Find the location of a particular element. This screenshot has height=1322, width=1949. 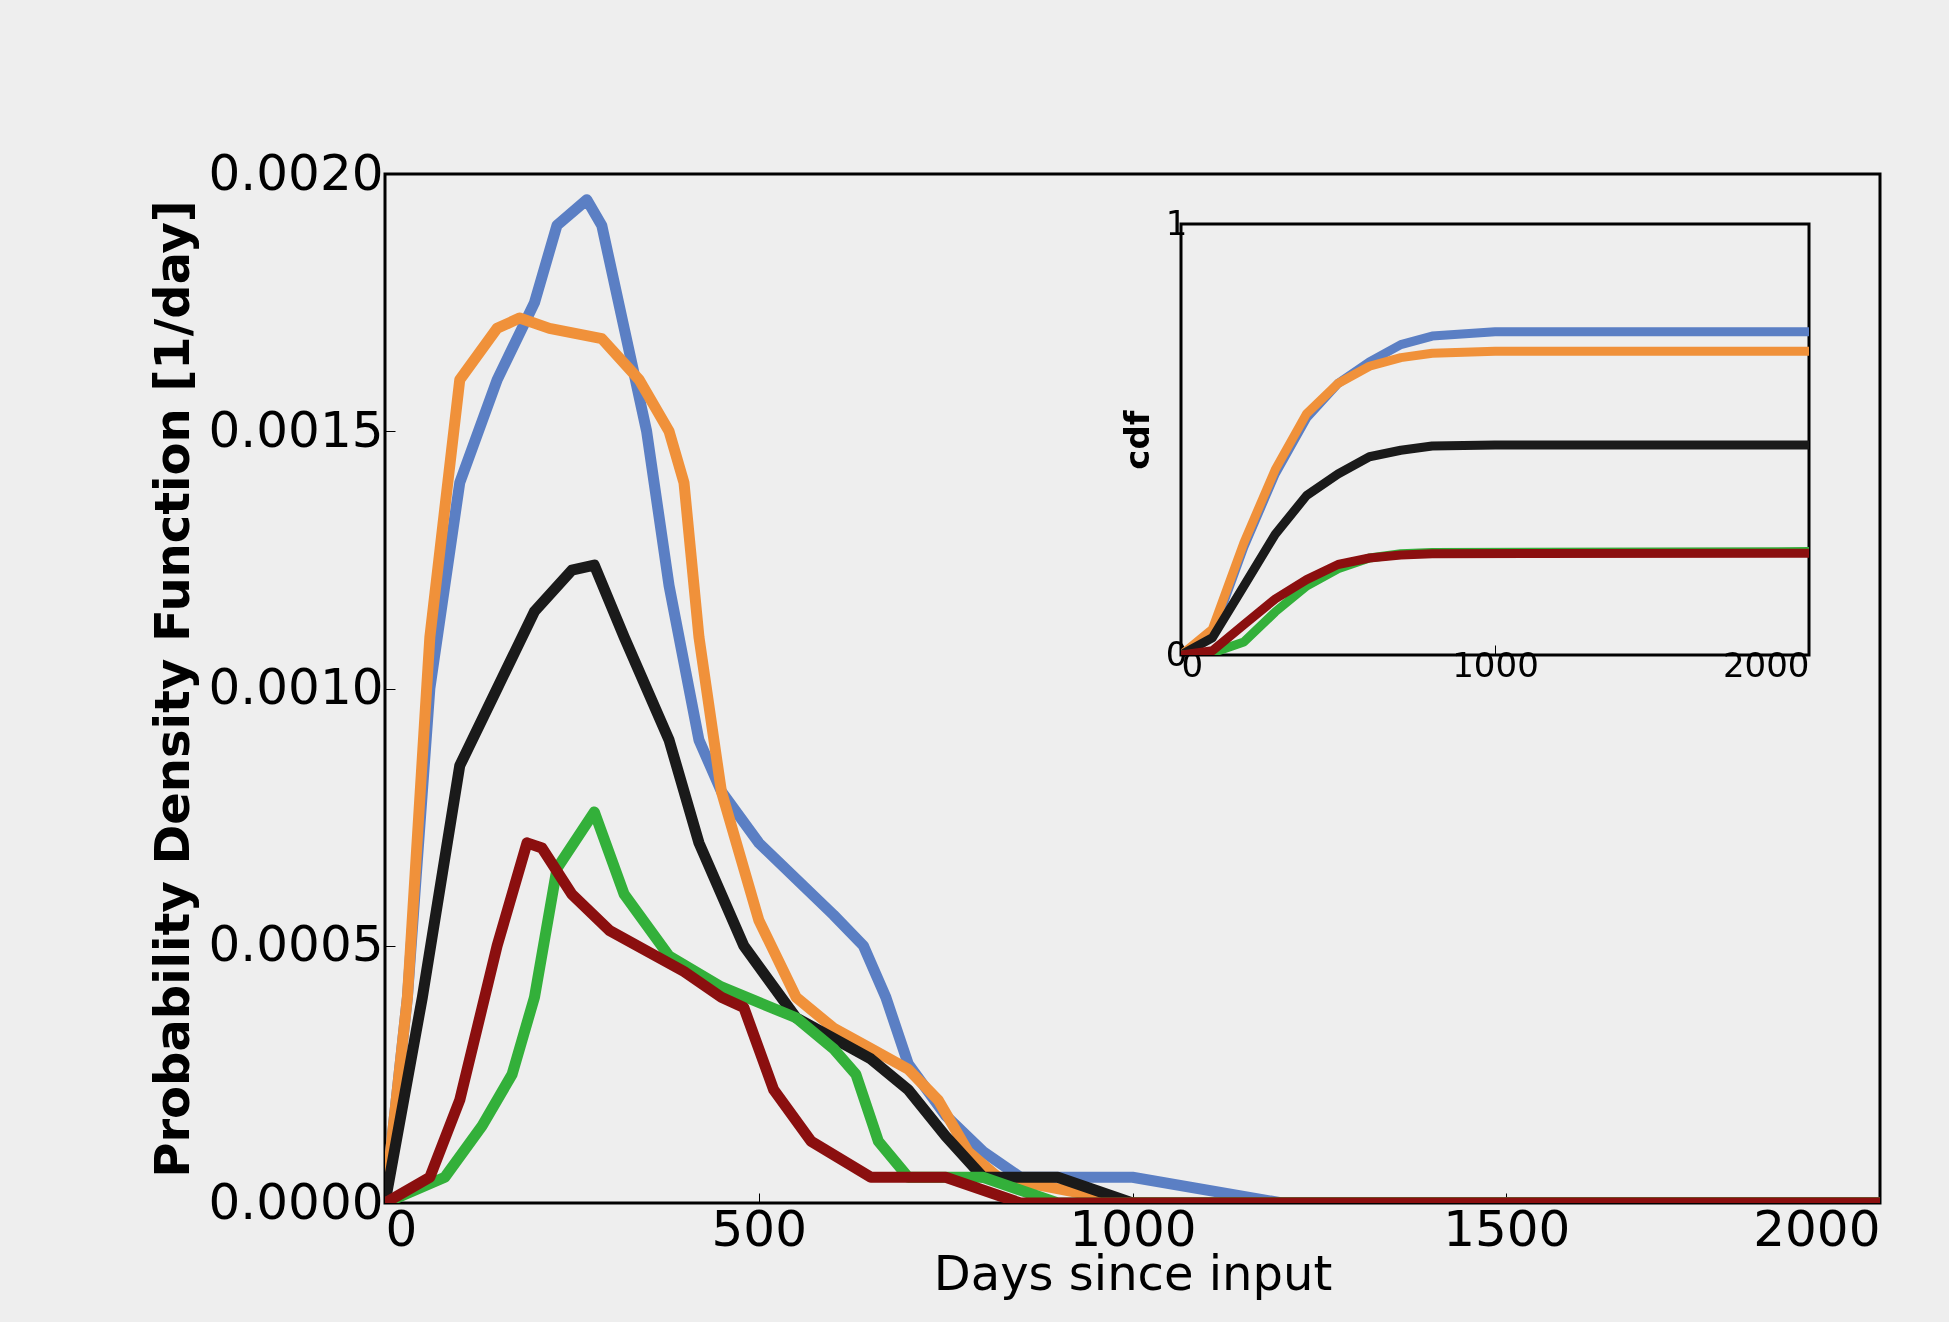

y-tick-label: 0.0010 is located at coordinates (296, 687).